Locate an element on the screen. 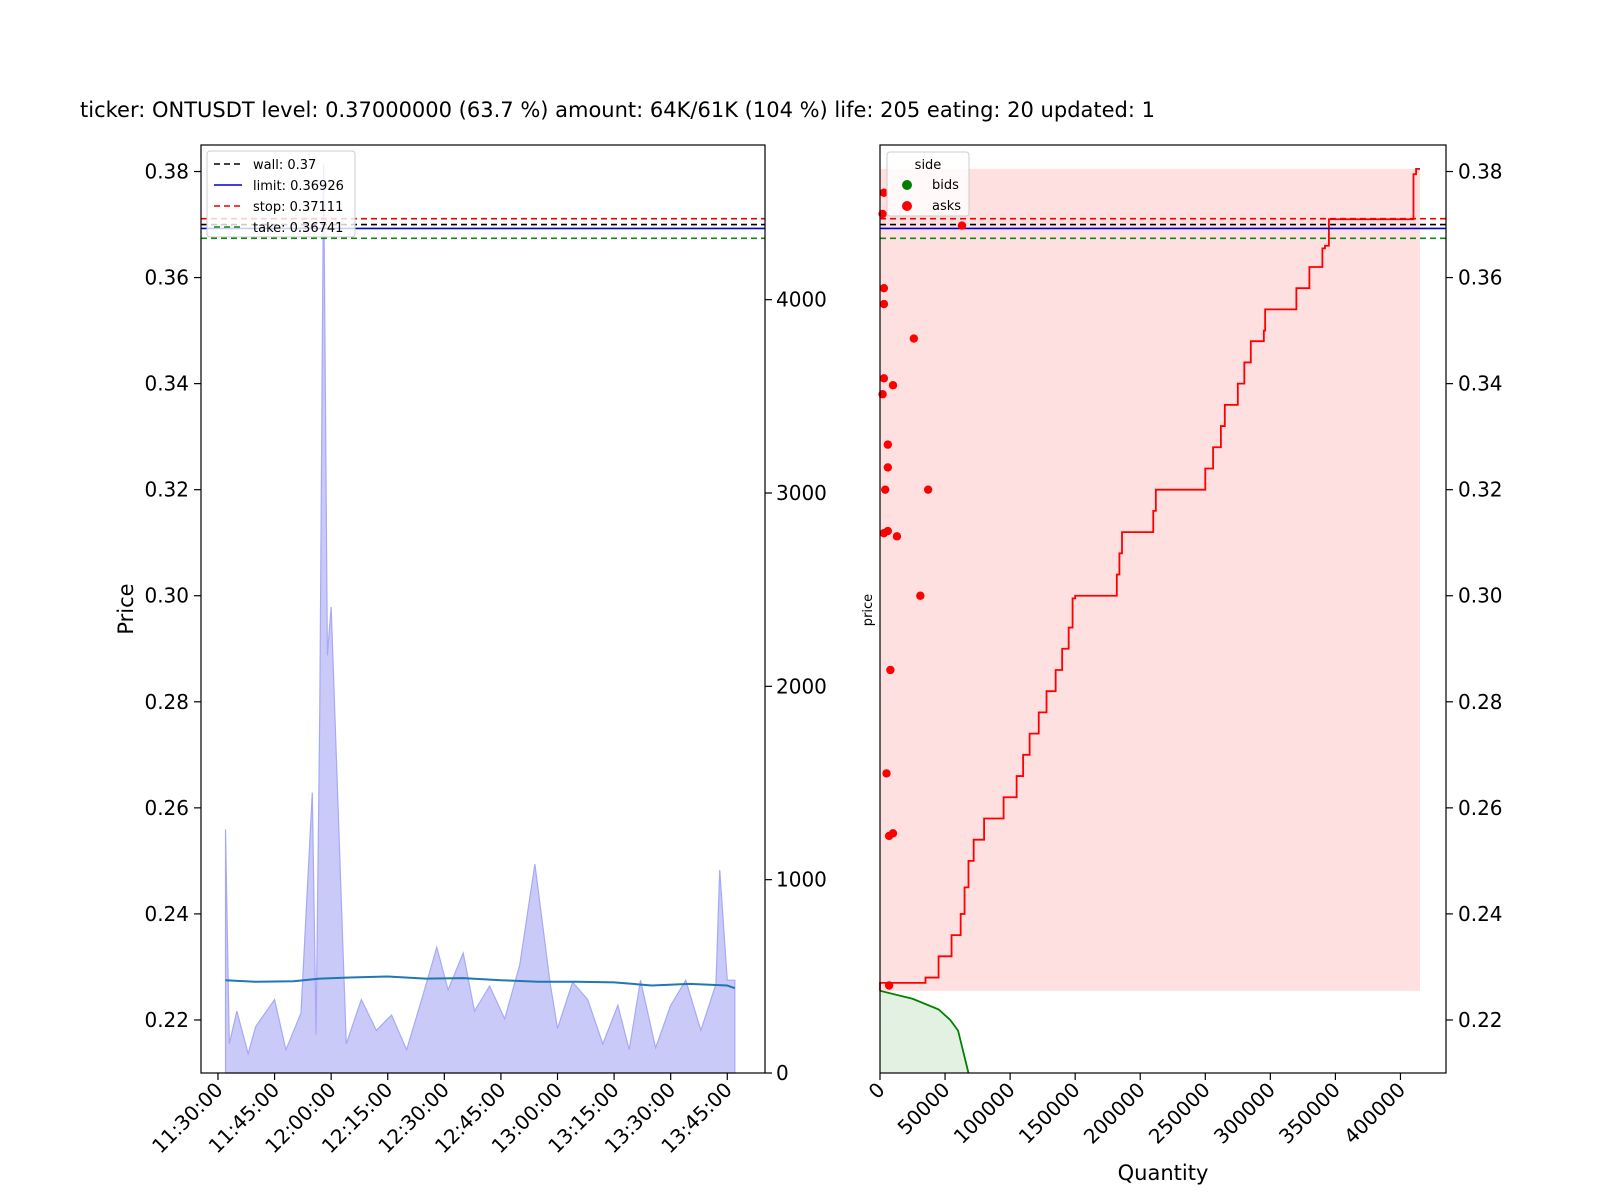 The image size is (1600, 1200). legend-box is located at coordinates (281, 194).